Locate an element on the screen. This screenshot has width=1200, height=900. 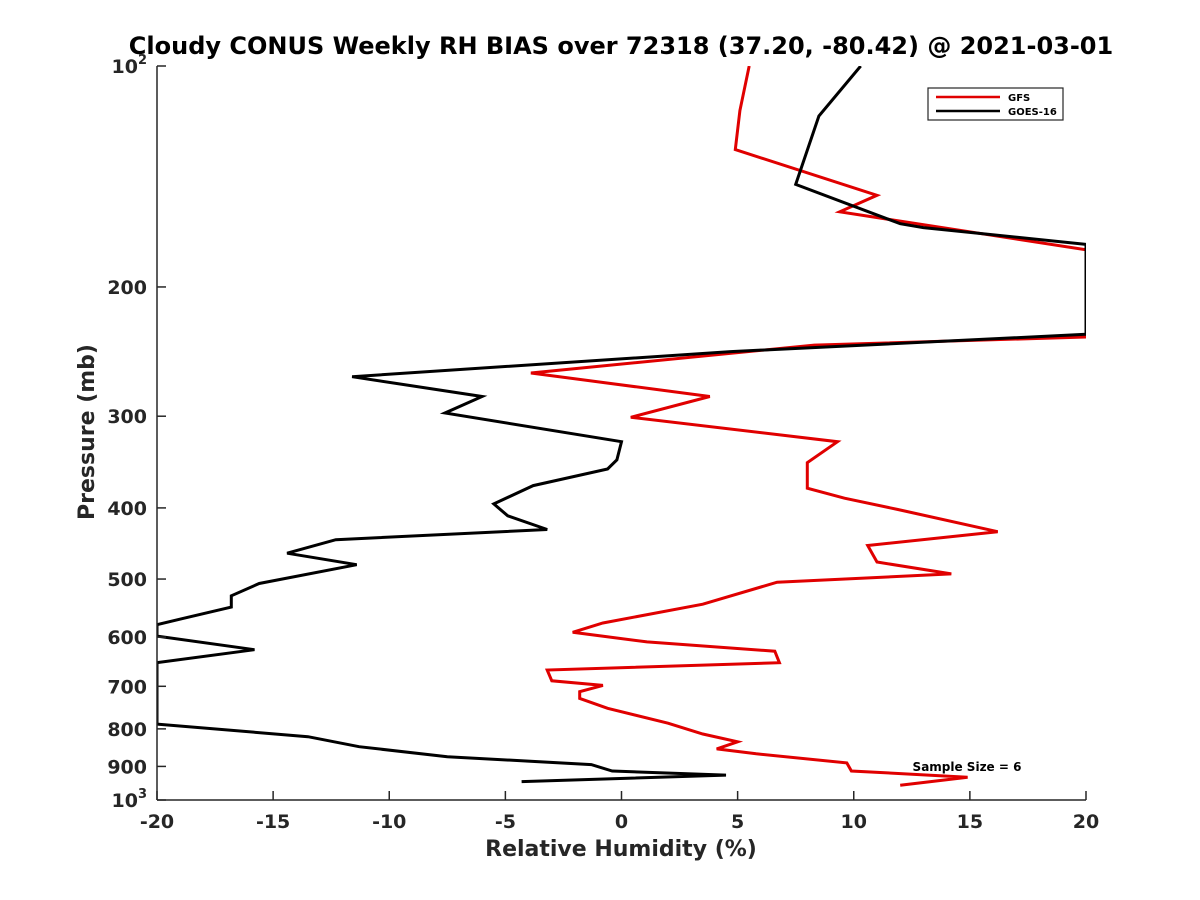
x-tick-label: -15 is located at coordinates (273, 822).